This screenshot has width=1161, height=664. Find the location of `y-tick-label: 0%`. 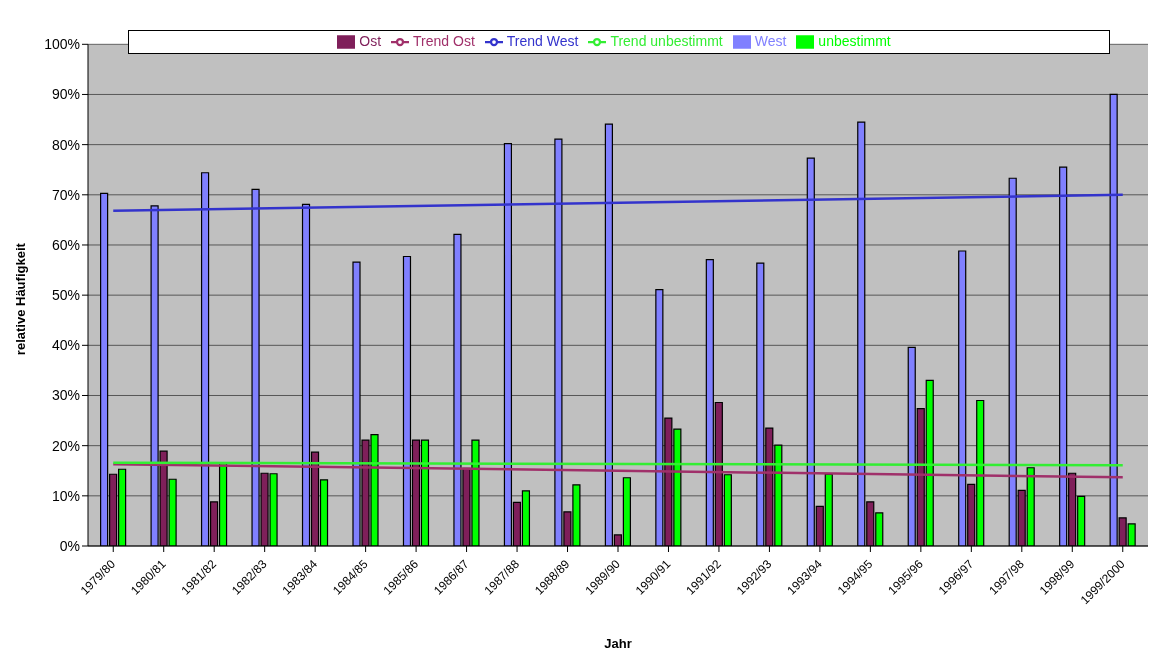

y-tick-label: 0% is located at coordinates (69, 545).